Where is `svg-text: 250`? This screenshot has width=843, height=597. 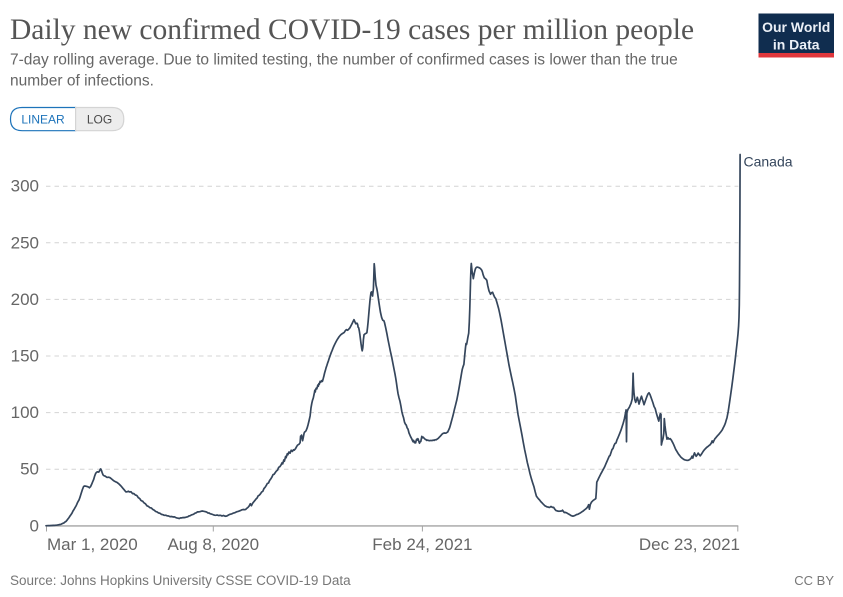 svg-text: 250 is located at coordinates (25, 242).